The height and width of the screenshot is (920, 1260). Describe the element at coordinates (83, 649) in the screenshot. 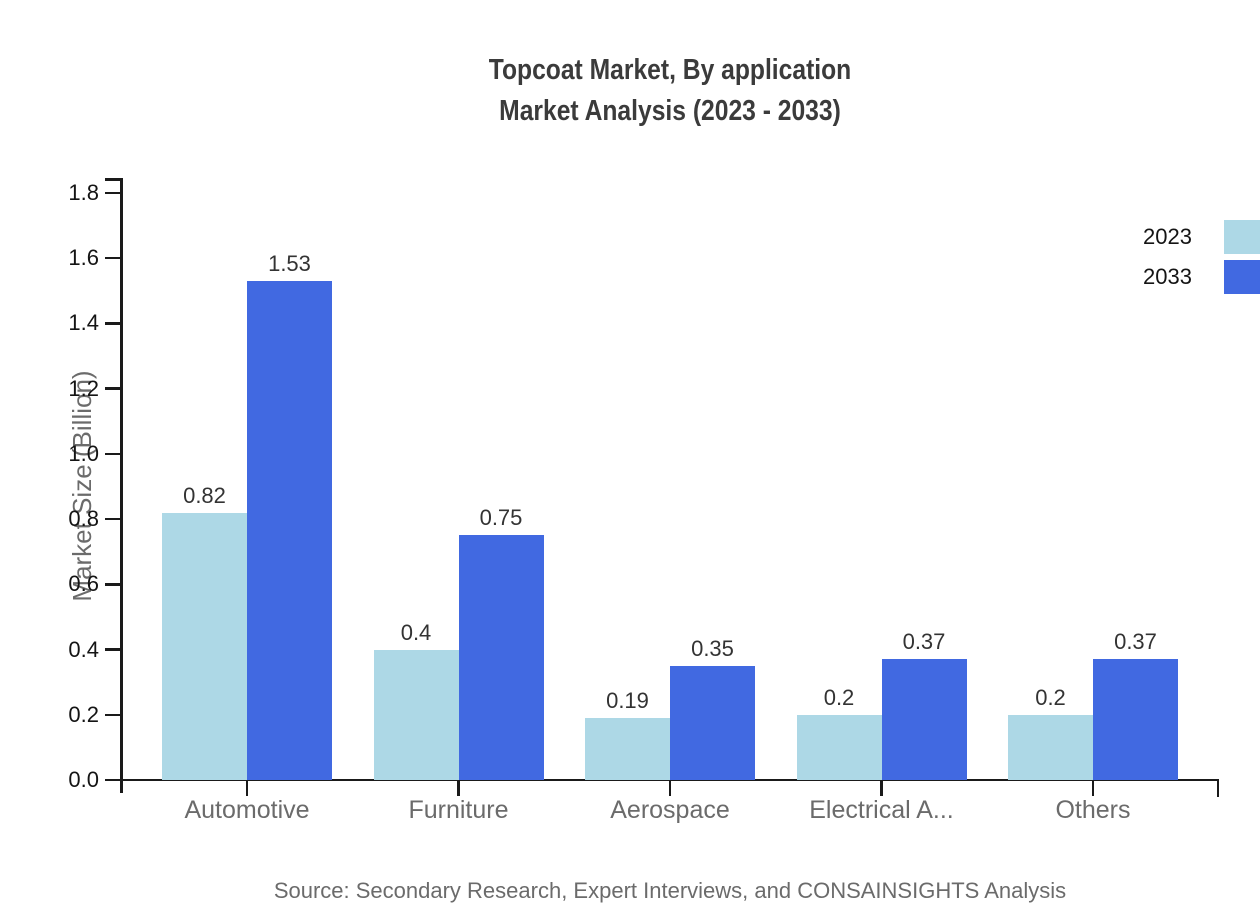

I see `y-tick-label: 0.4` at that location.